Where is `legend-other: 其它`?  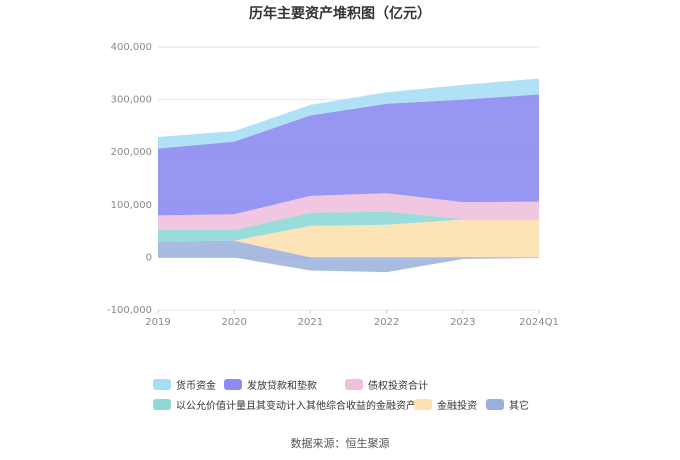
legend-other: 其它 is located at coordinates (507, 405).